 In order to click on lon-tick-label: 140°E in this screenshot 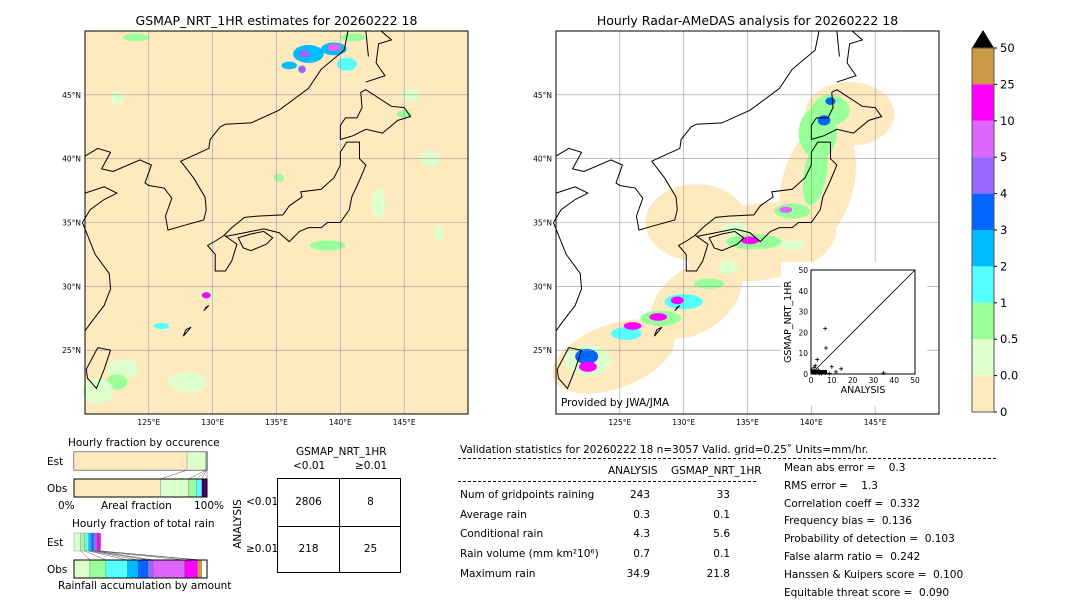, I will do `click(811, 422)`.